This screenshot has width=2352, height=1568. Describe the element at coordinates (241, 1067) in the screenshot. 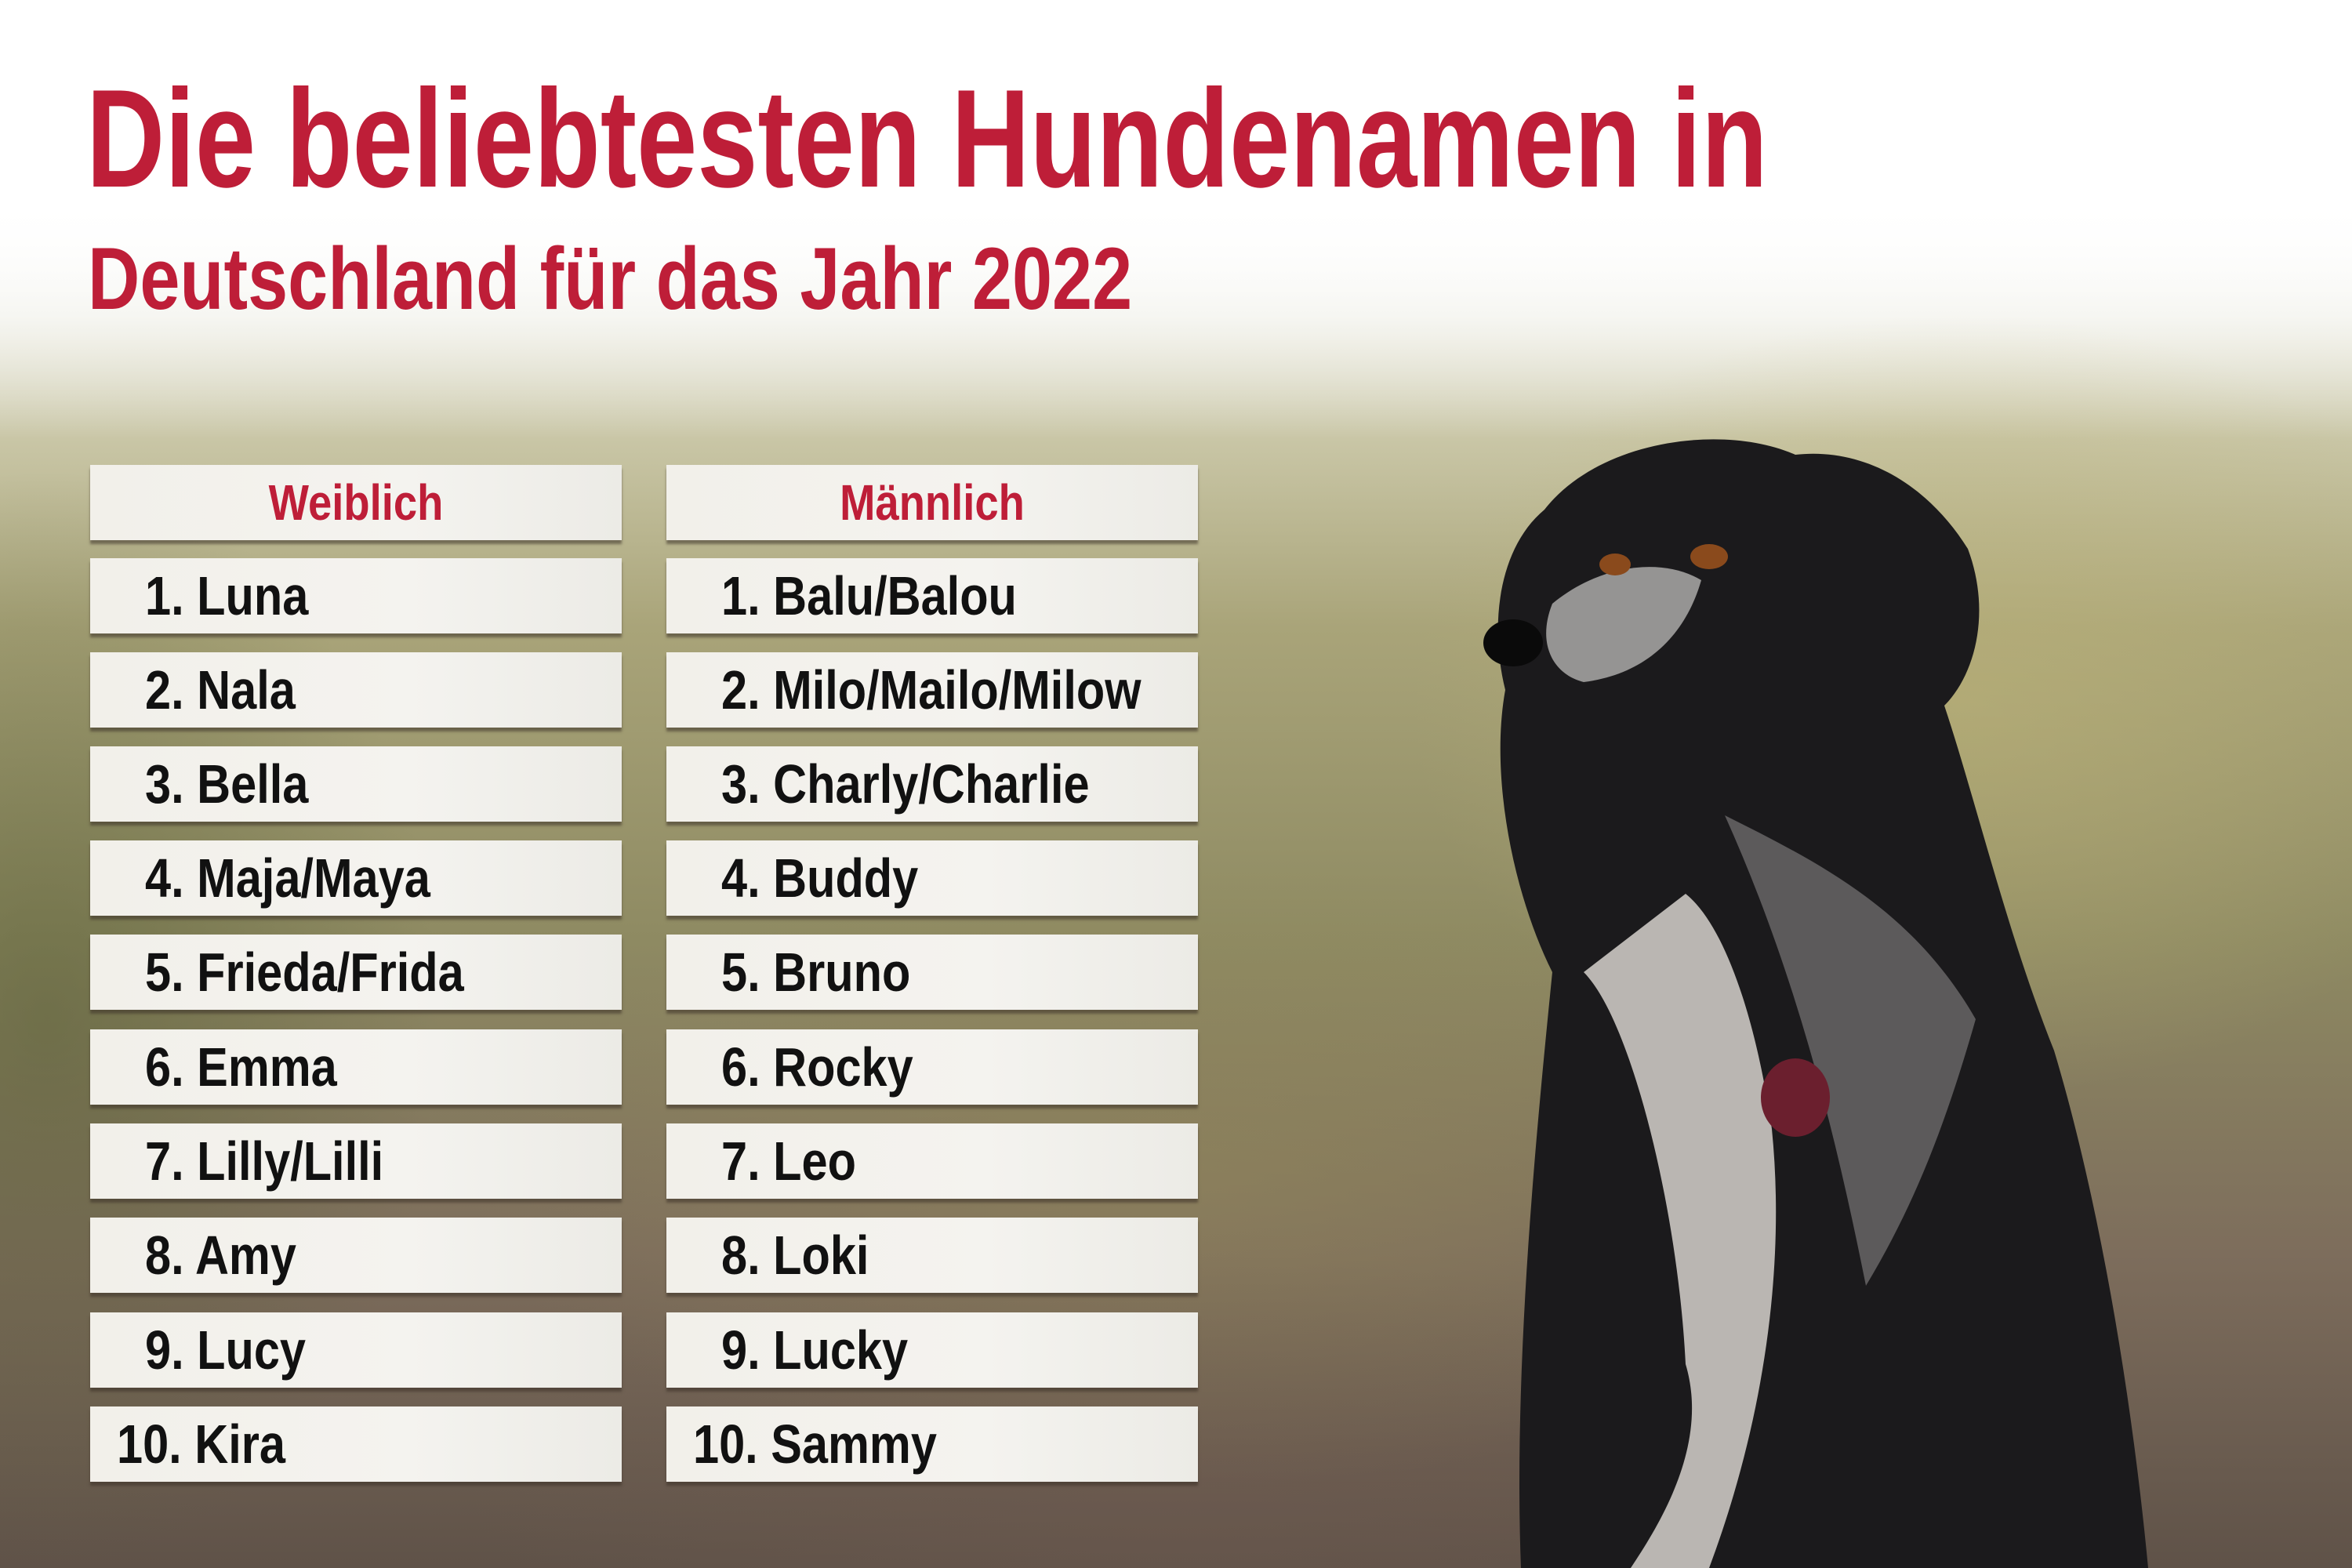

I see `name-label: 6. Emma` at that location.